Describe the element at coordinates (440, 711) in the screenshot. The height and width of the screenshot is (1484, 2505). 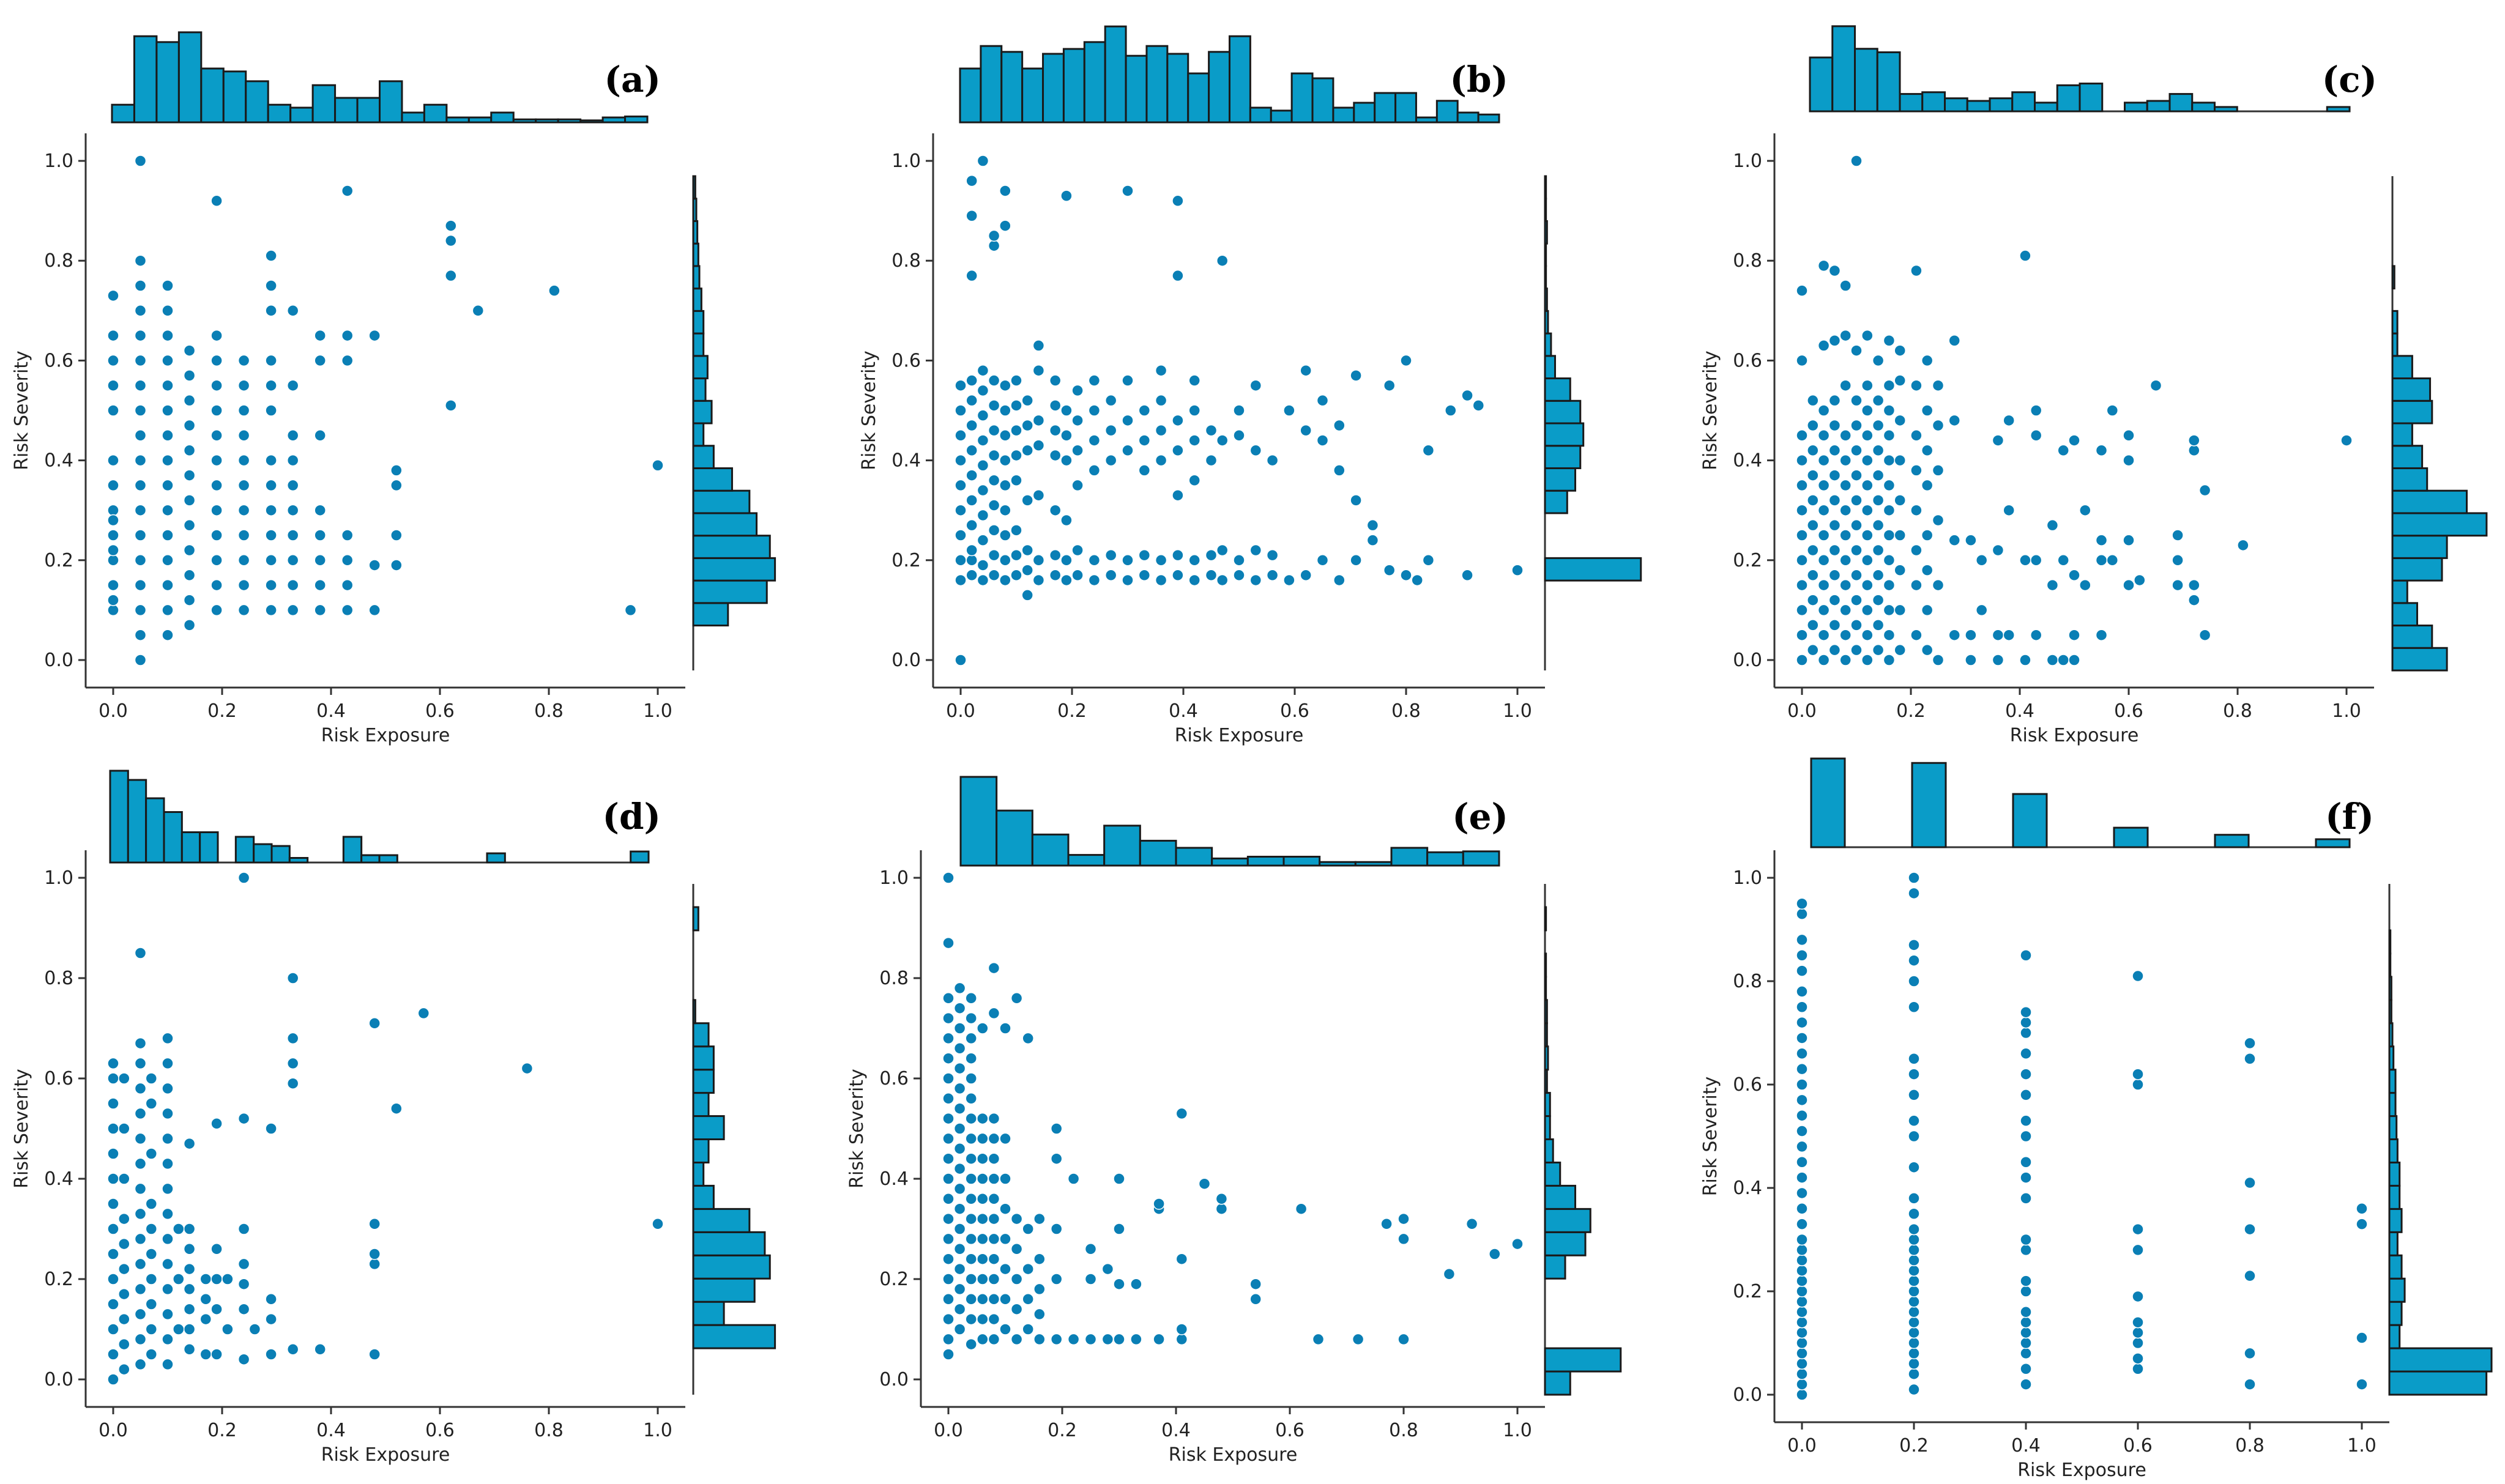
I see `x-tick-label: 0.6` at that location.